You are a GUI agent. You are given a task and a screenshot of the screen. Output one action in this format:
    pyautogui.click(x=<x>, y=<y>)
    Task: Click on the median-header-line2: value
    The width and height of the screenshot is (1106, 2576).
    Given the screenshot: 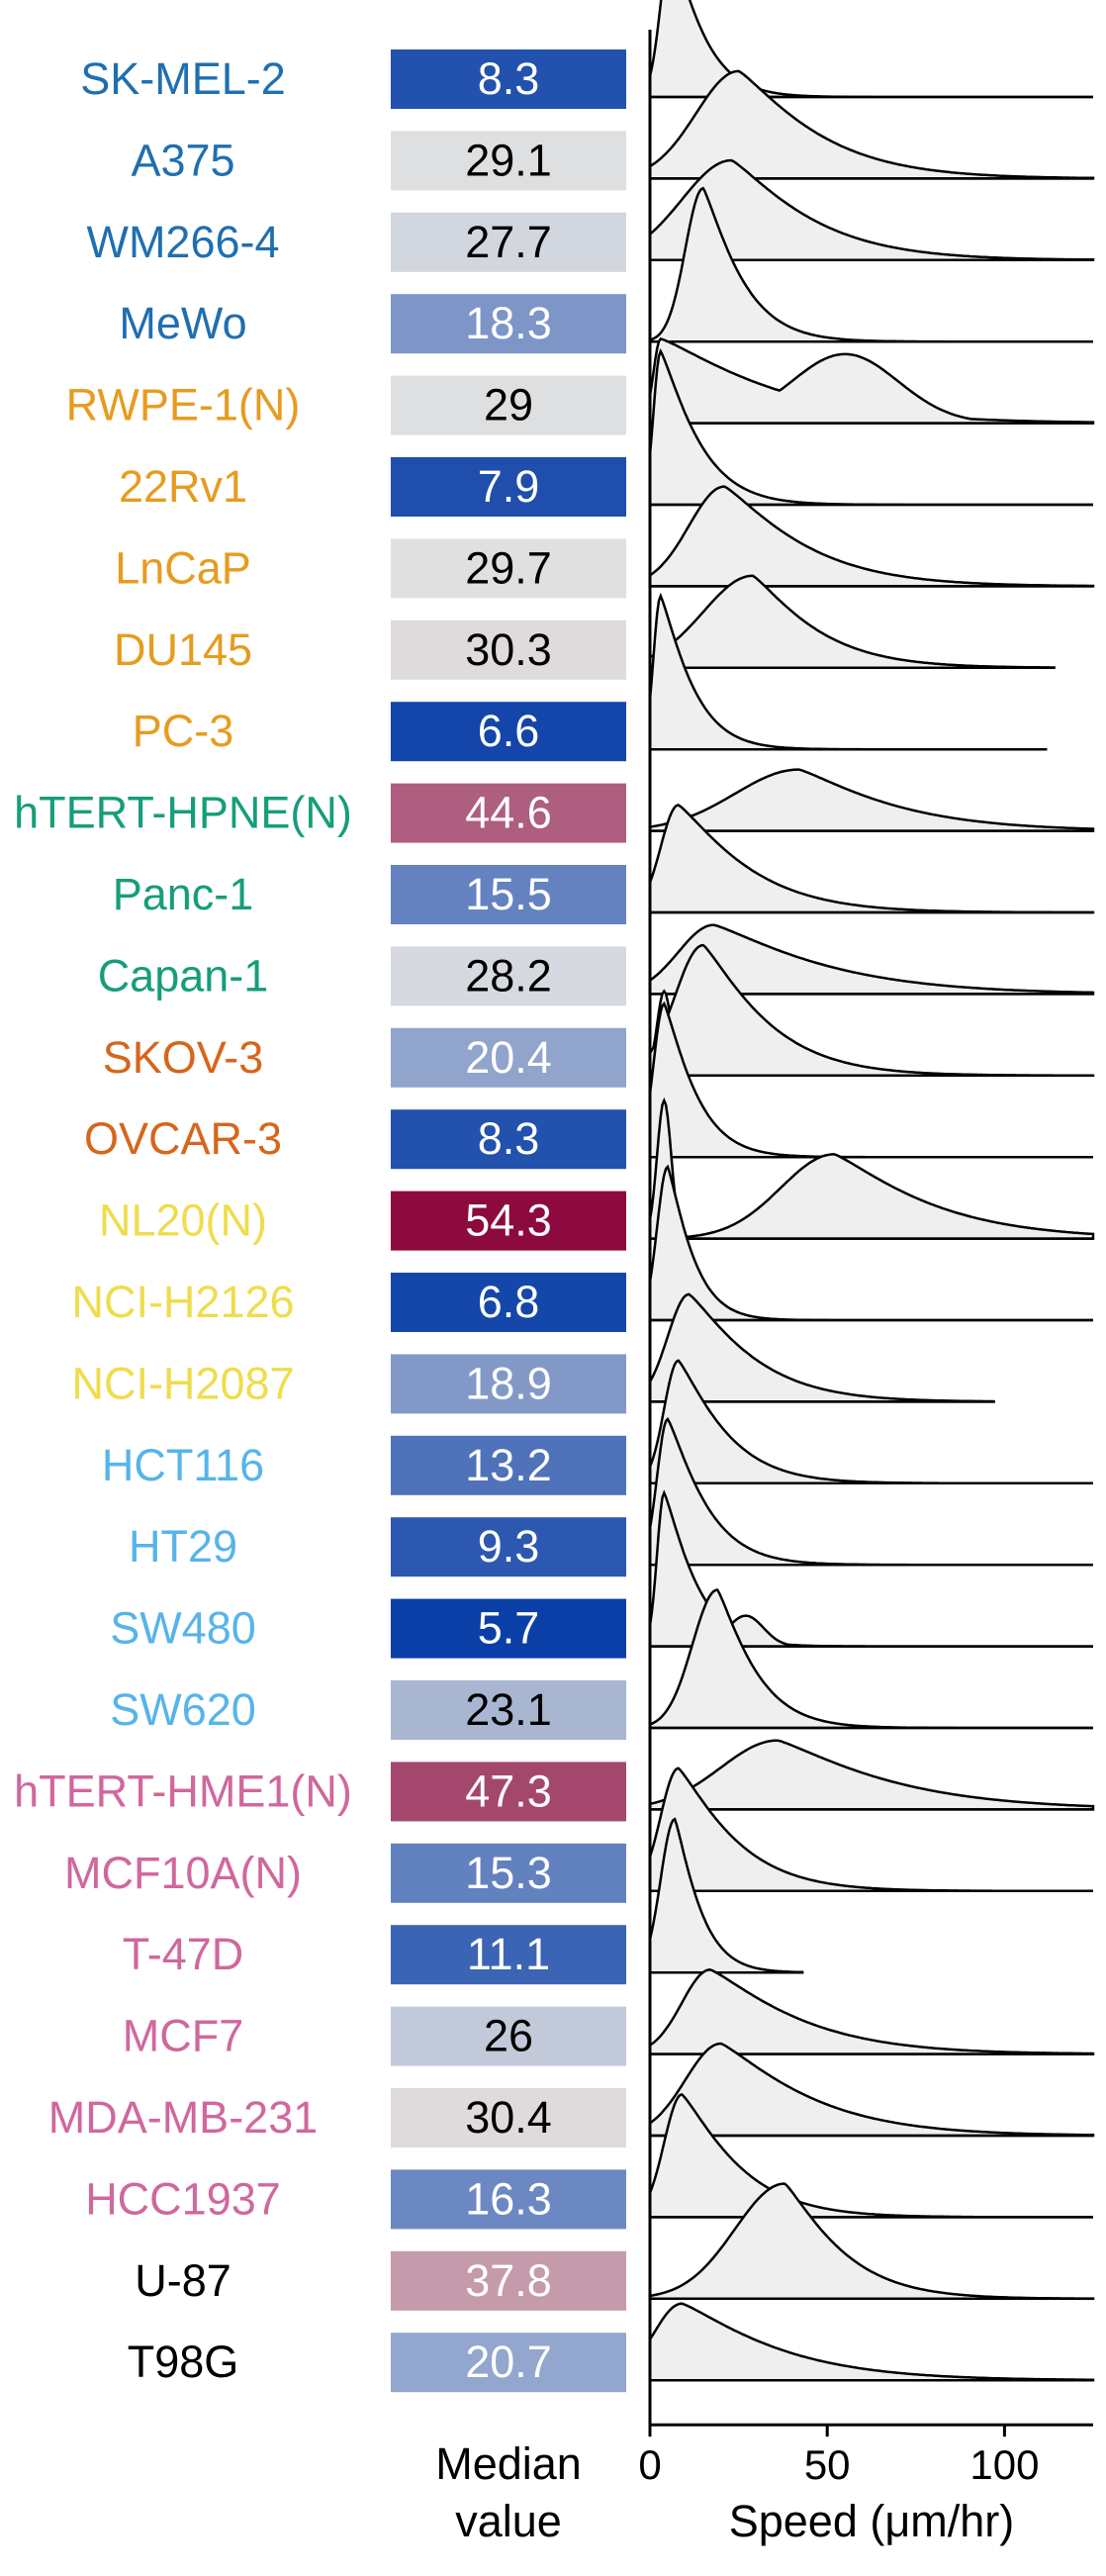 What is the action you would take?
    pyautogui.click(x=508, y=2521)
    